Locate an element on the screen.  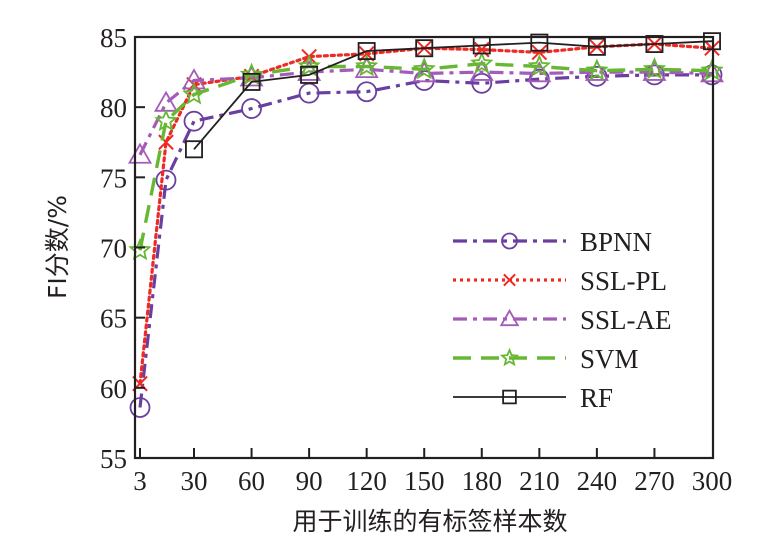
y-axis-ticks: 55 60 65 70 75 80 85 is located at coordinates (122, 248).